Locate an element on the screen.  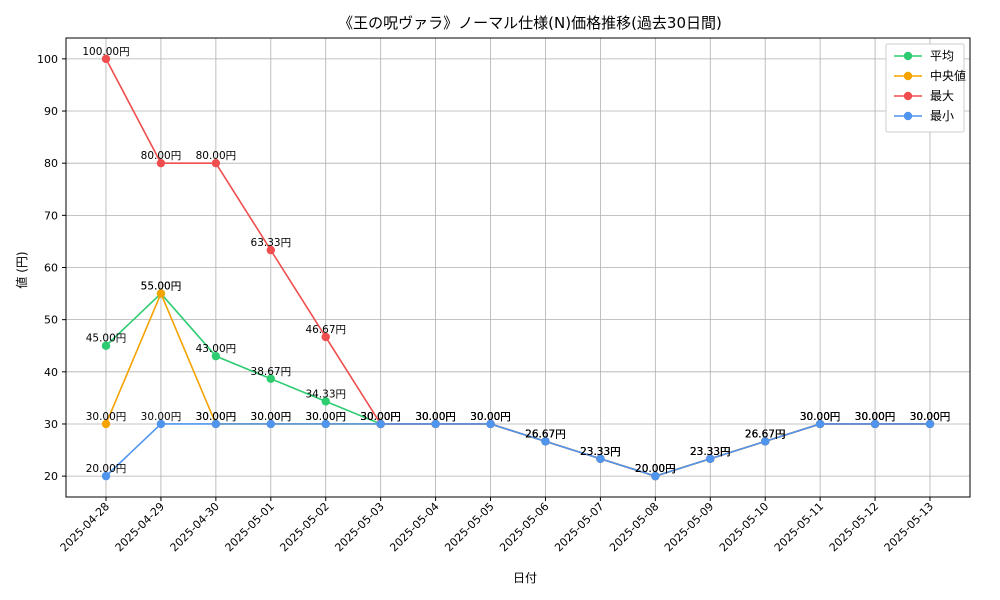
y-tick-label: 90 is located at coordinates (51, 111).